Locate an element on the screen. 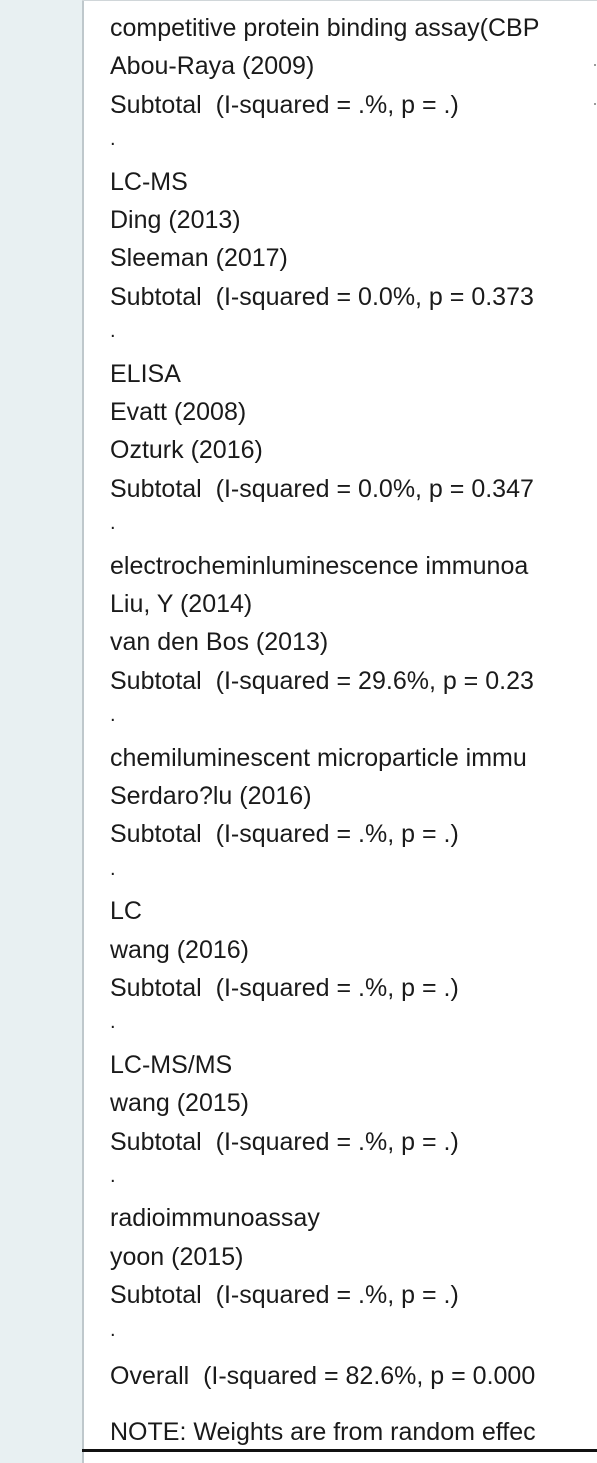 This screenshot has width=597, height=1463. subtotal-ria: Subtotal (I-squared = .%, p = .) is located at coordinates (284, 1295).